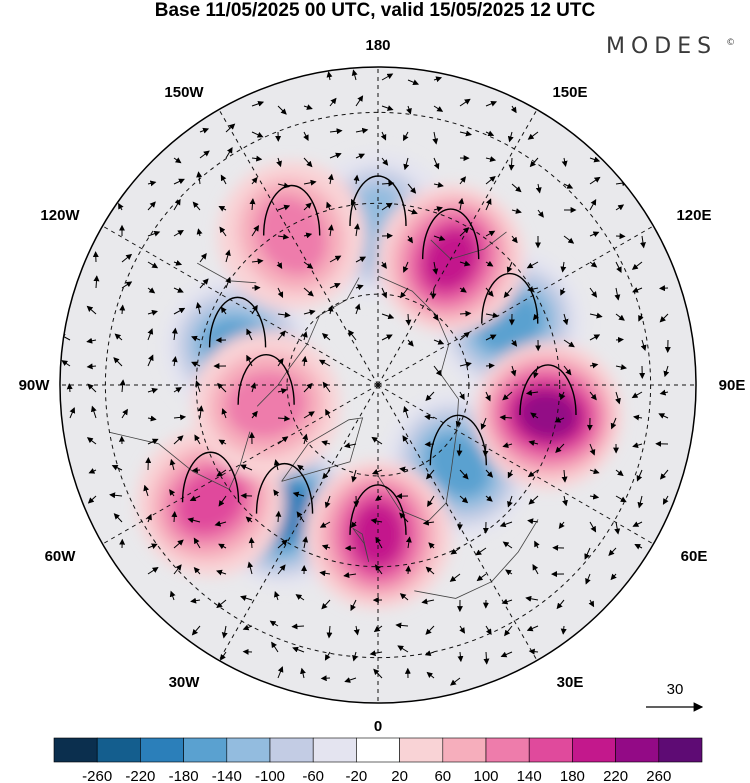  Describe the element at coordinates (227, 775) in the screenshot. I see `colorbar-tick-label: -140` at that location.